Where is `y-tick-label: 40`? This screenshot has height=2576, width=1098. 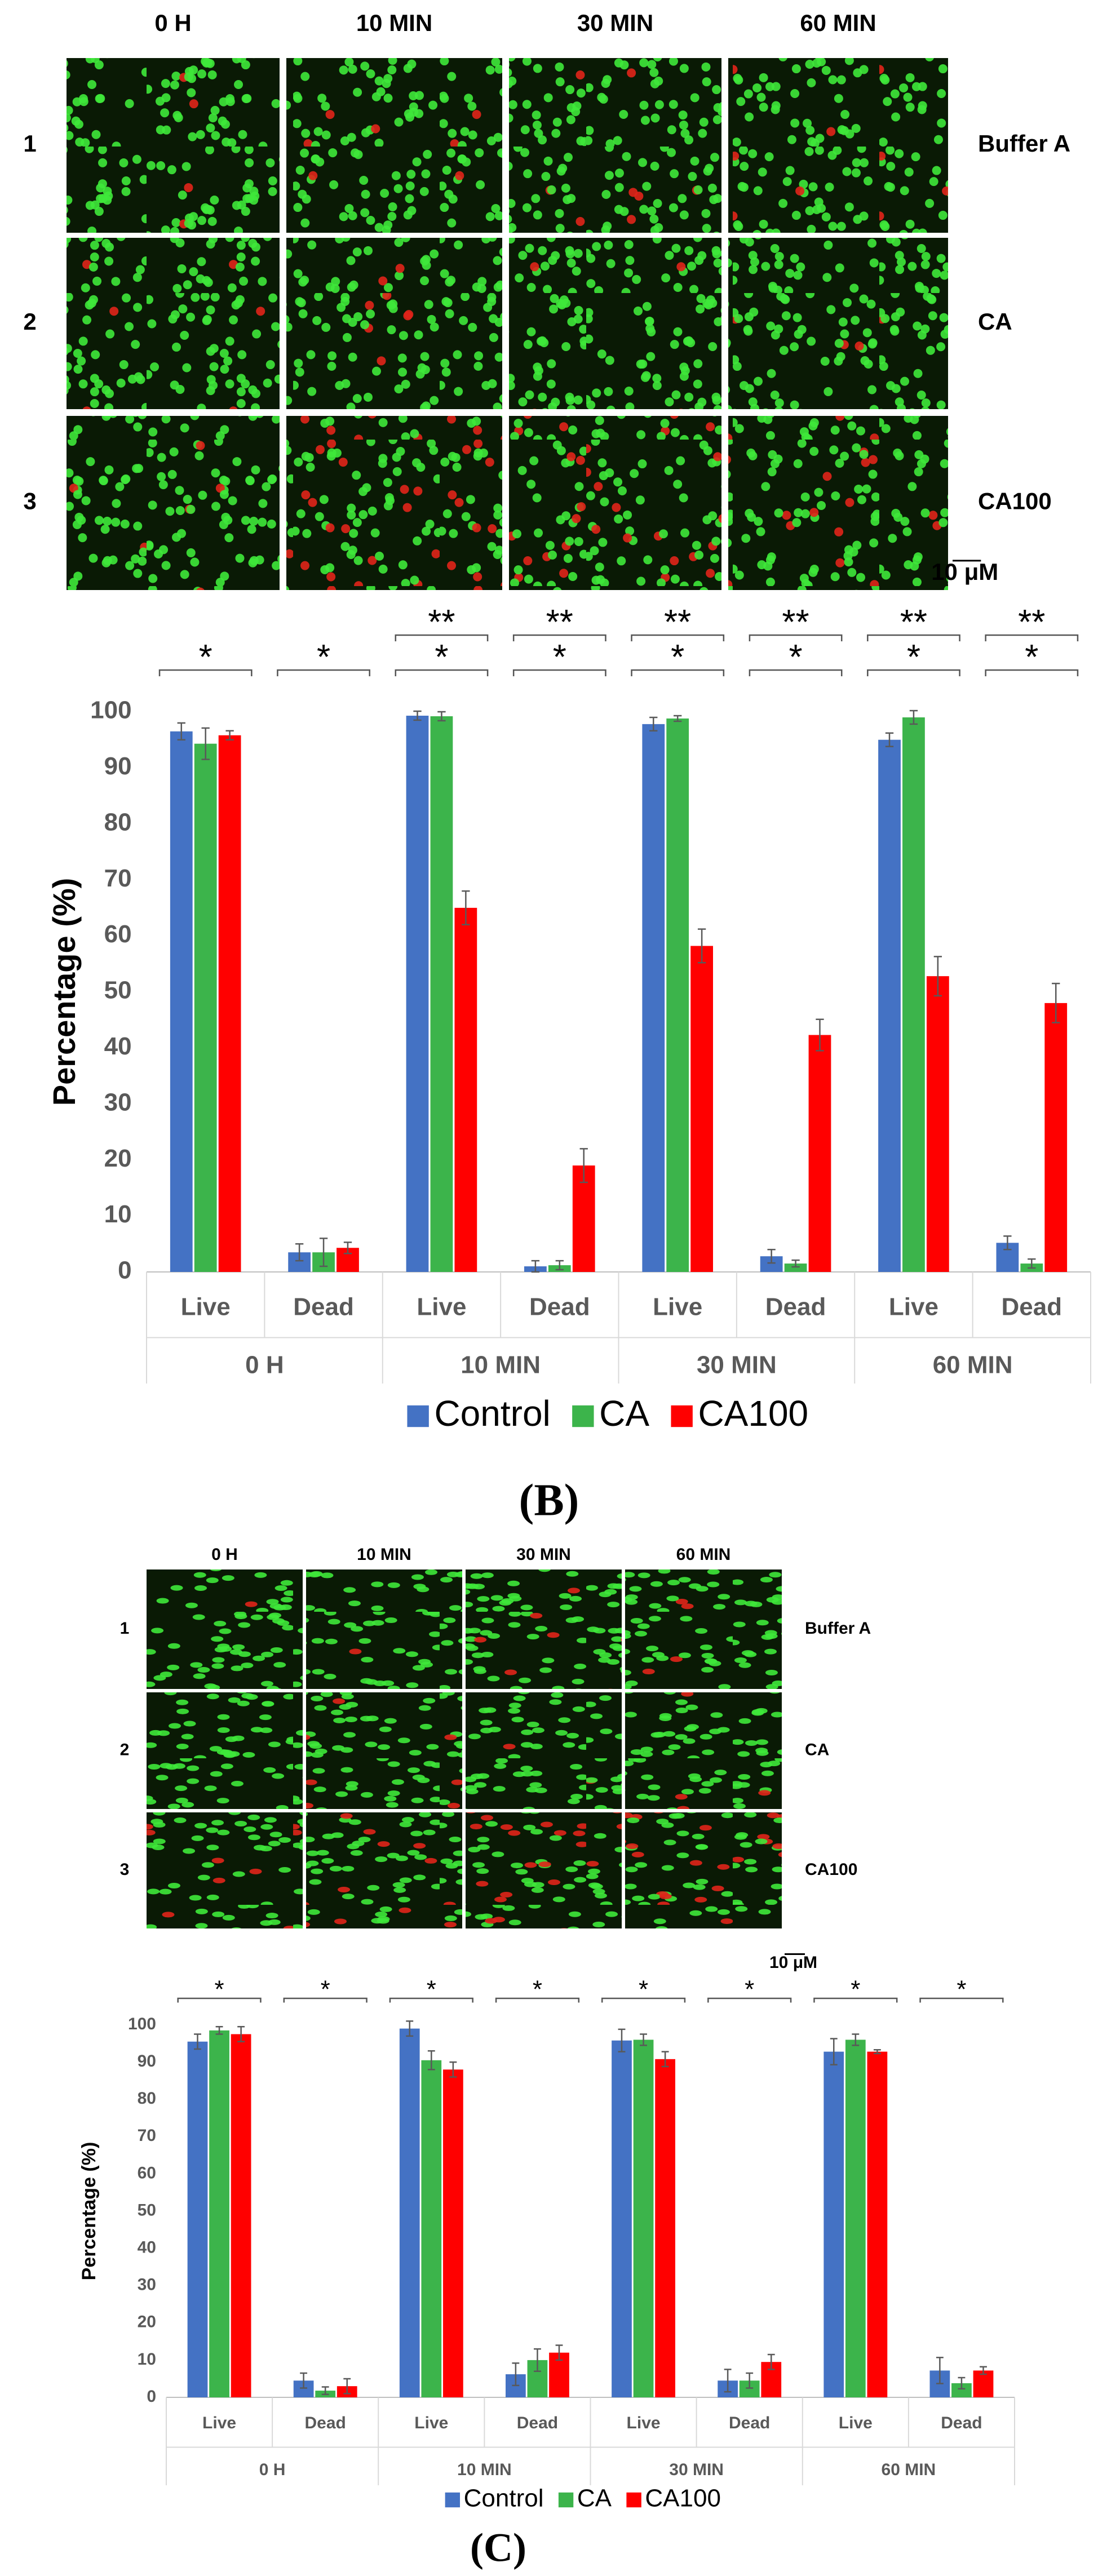 y-tick-label: 40 is located at coordinates (147, 2247).